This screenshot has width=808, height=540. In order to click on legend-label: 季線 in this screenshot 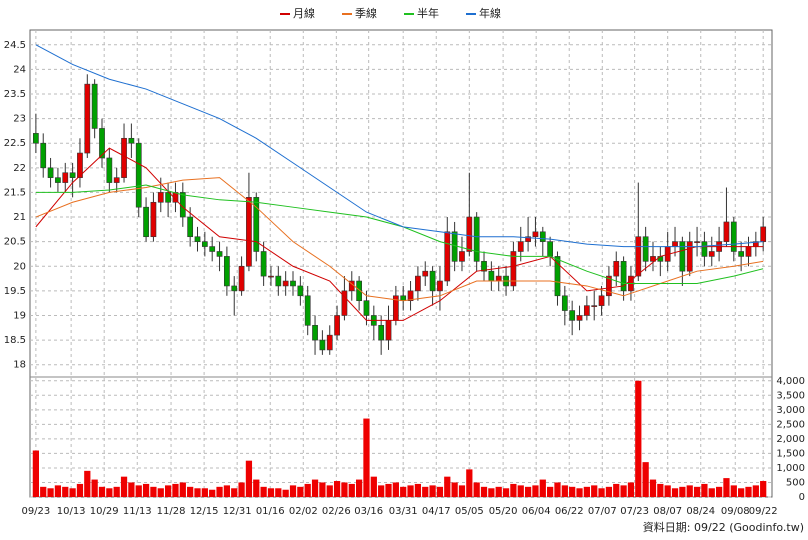, I will do `click(366, 13)`.